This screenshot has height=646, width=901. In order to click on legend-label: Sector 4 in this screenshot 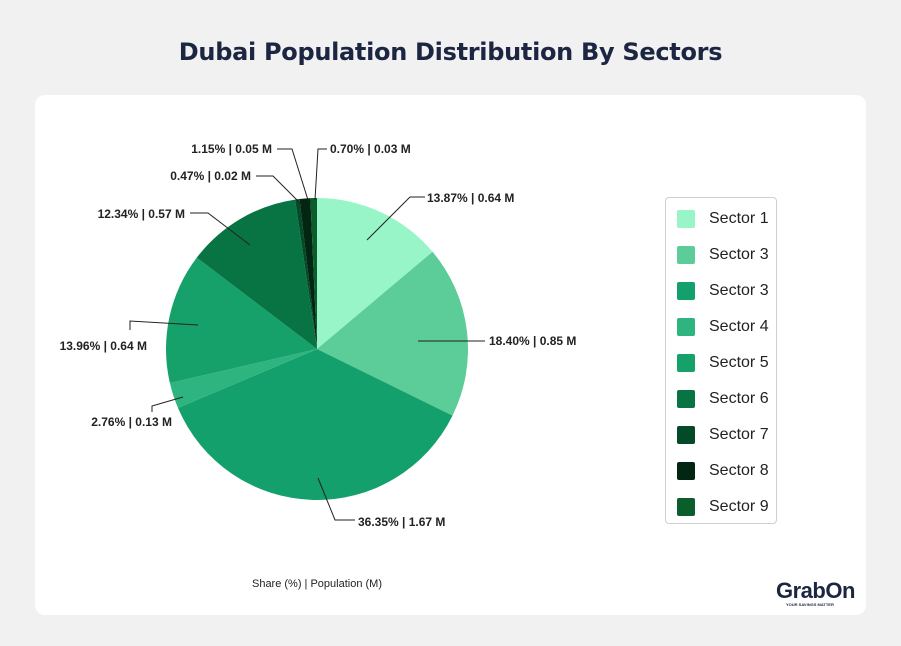, I will do `click(739, 326)`.